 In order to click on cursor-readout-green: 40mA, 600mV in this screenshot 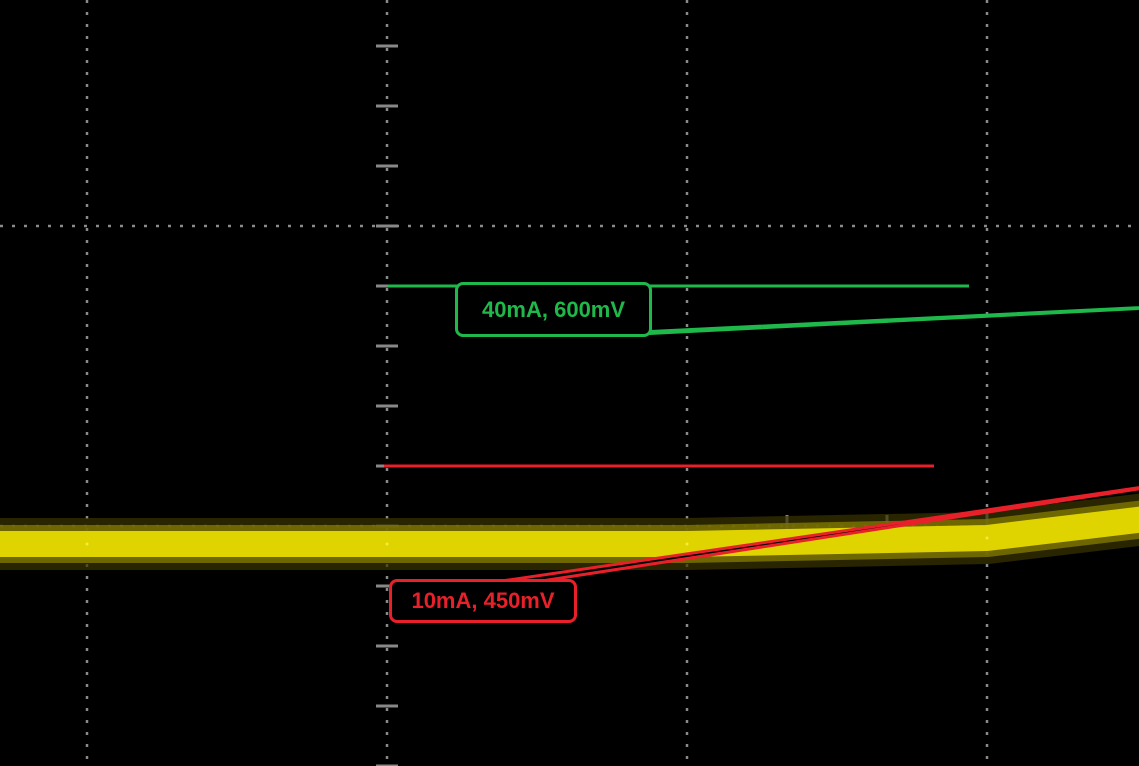, I will do `click(553, 309)`.